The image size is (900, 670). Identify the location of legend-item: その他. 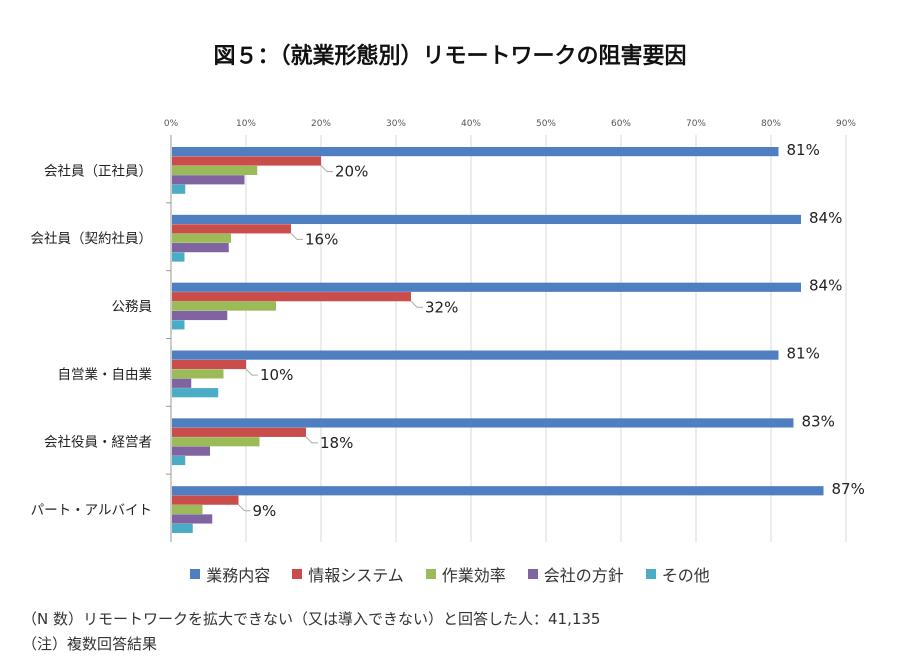
(677, 574).